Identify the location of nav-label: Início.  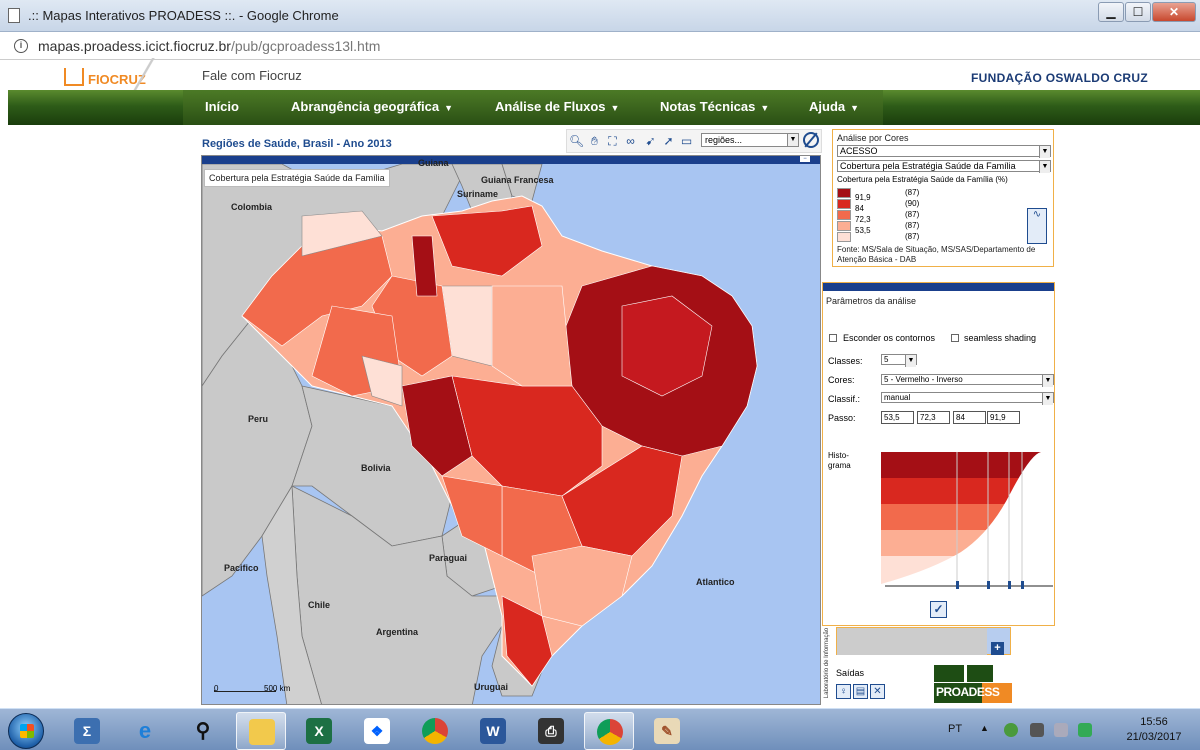
(222, 106).